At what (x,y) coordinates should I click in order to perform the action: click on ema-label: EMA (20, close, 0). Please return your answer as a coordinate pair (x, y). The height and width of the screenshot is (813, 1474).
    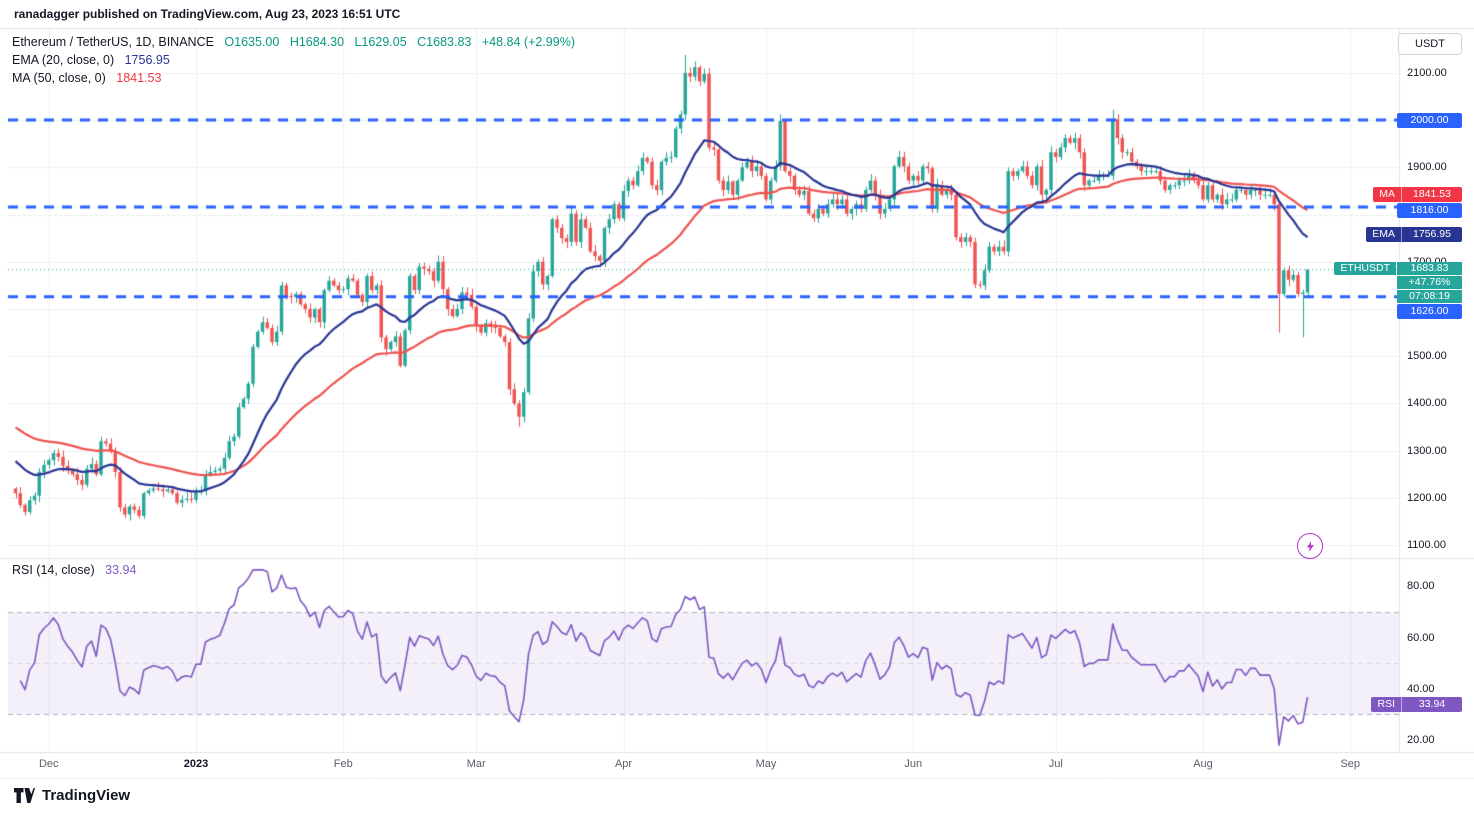
    Looking at the image, I should click on (63, 60).